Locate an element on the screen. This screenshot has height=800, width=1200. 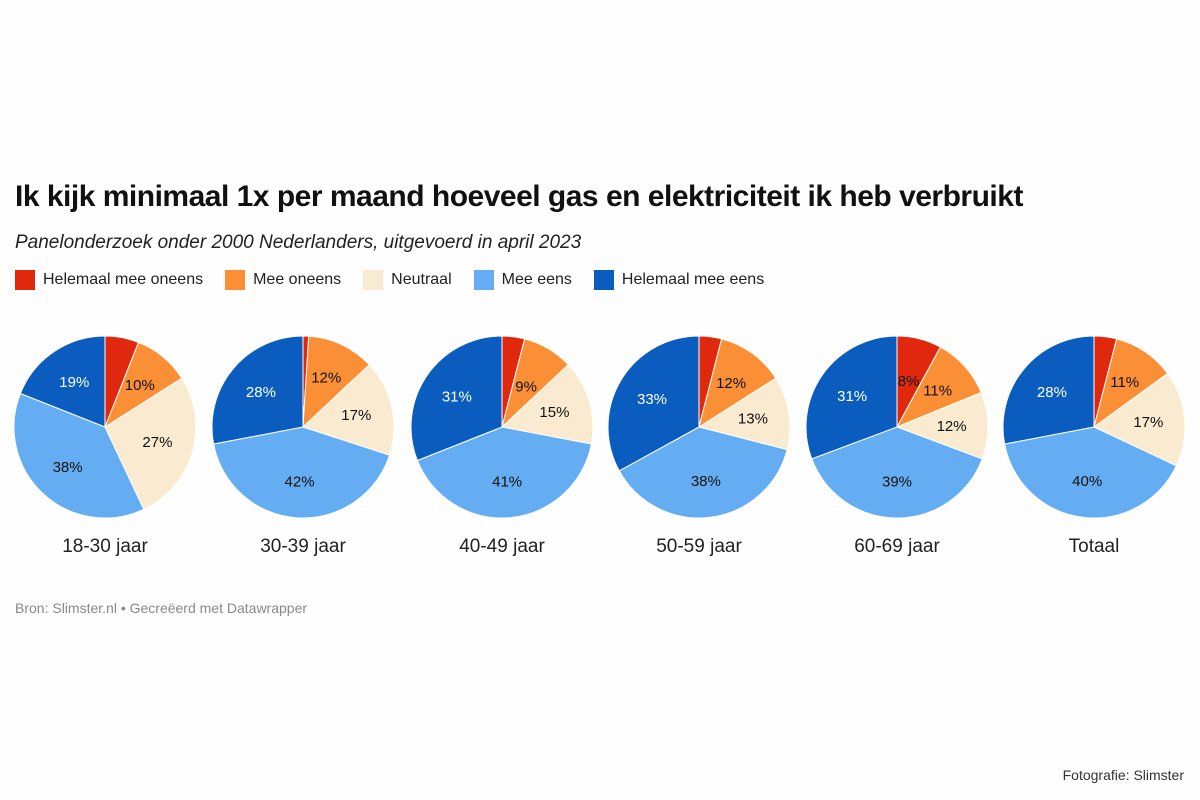
data-label: 42% is located at coordinates (300, 481).